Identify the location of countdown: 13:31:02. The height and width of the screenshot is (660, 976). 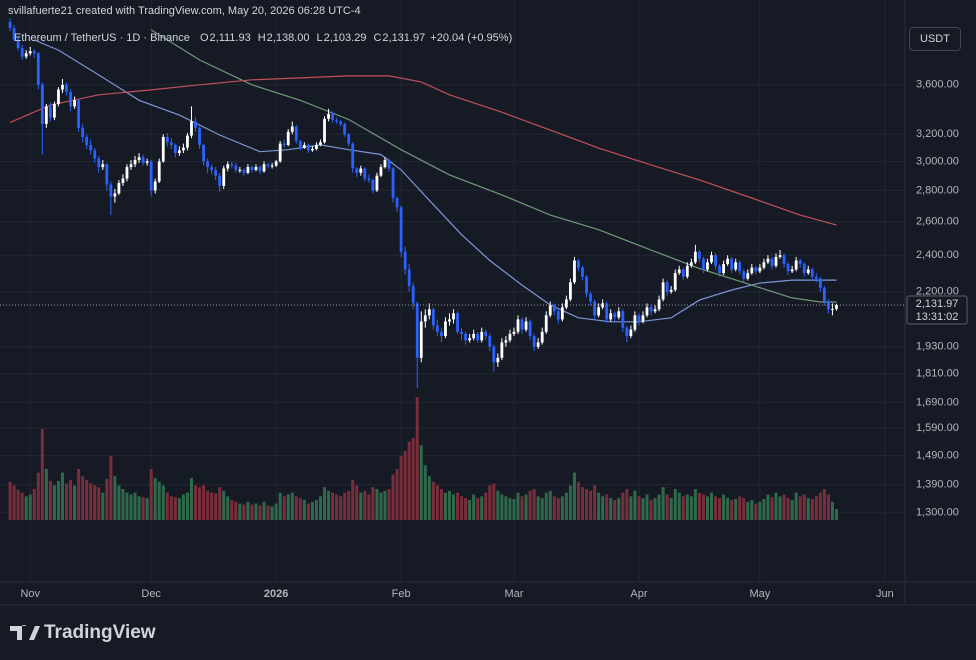
(937, 317).